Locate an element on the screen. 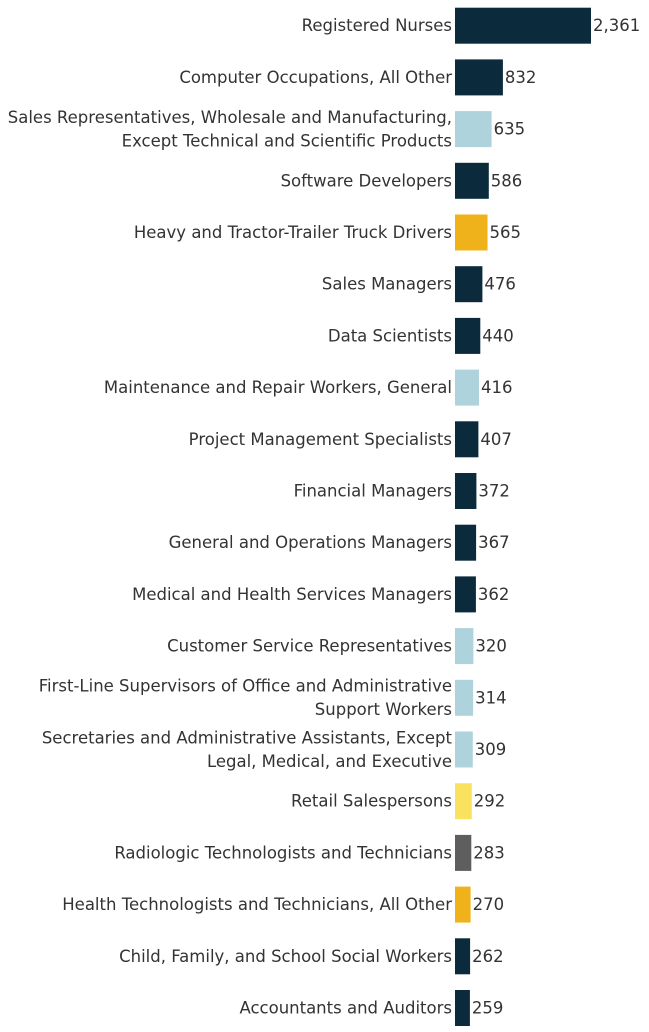  bar-row: General and Operations Managers 367 is located at coordinates (339, 542).